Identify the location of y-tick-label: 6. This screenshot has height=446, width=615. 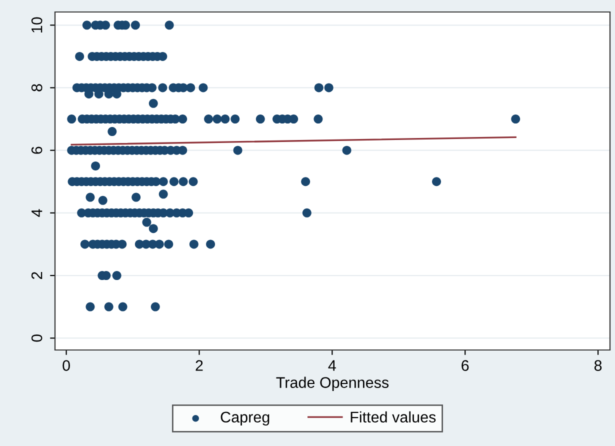
(36, 150).